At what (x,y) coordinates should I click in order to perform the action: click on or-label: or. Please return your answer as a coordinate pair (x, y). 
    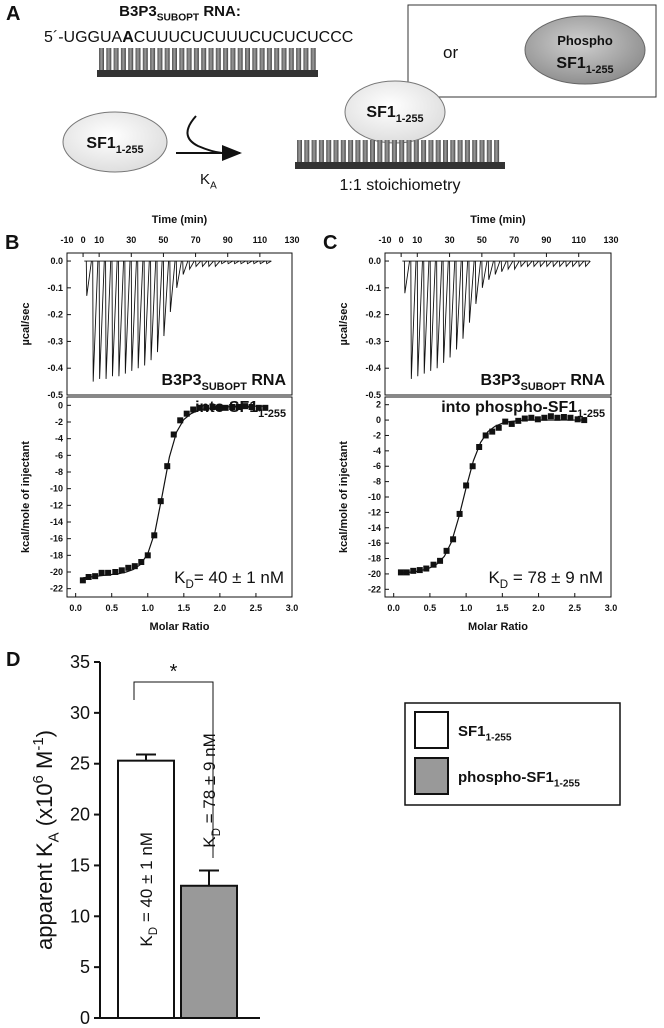
    Looking at the image, I should click on (450, 52).